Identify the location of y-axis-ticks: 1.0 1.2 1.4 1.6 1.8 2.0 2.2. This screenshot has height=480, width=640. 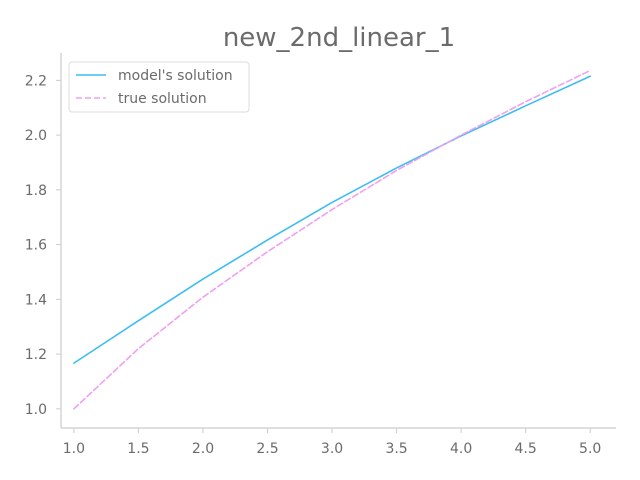
(43, 245).